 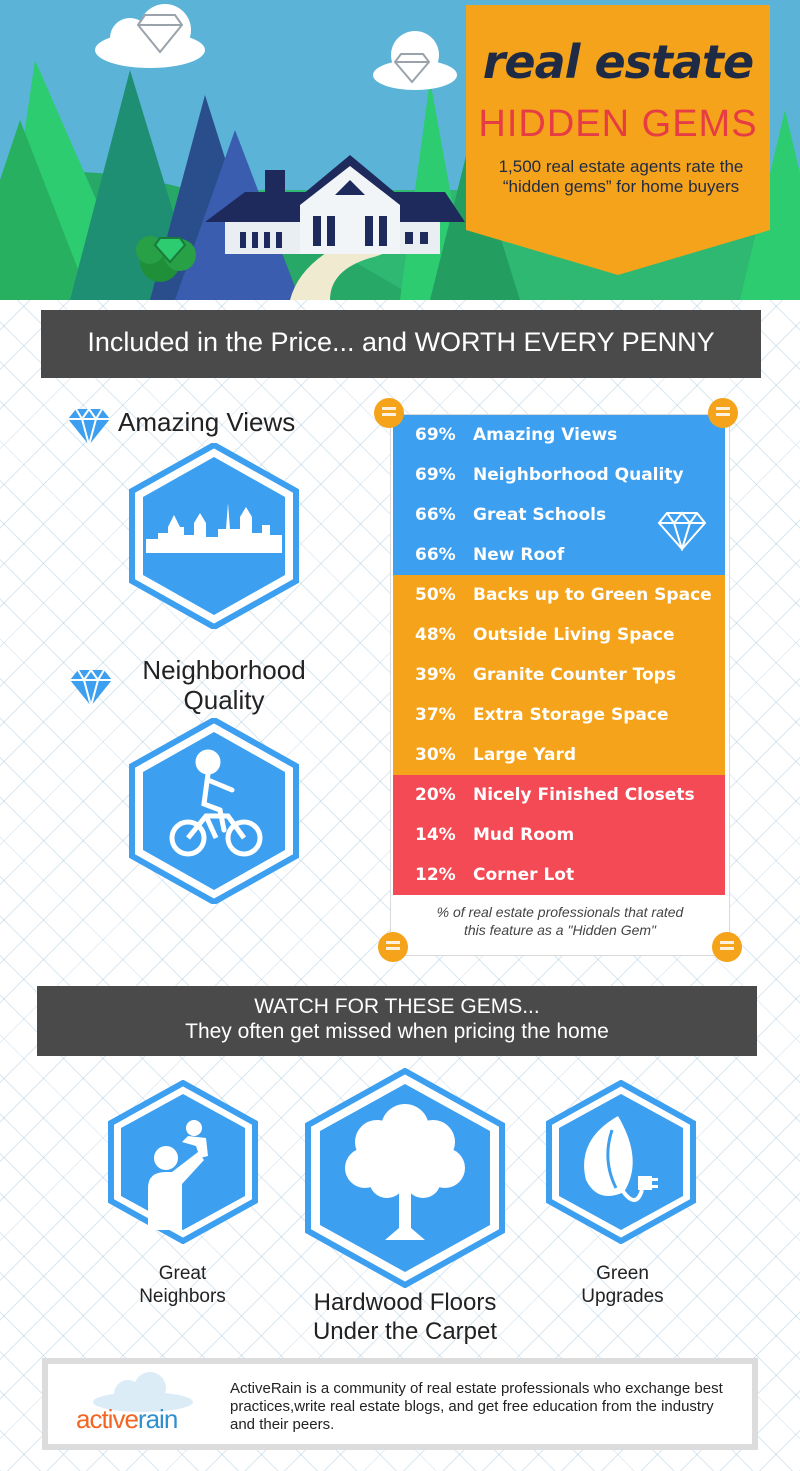 I want to click on item-label: Nicely Finished Closets, so click(x=584, y=795).